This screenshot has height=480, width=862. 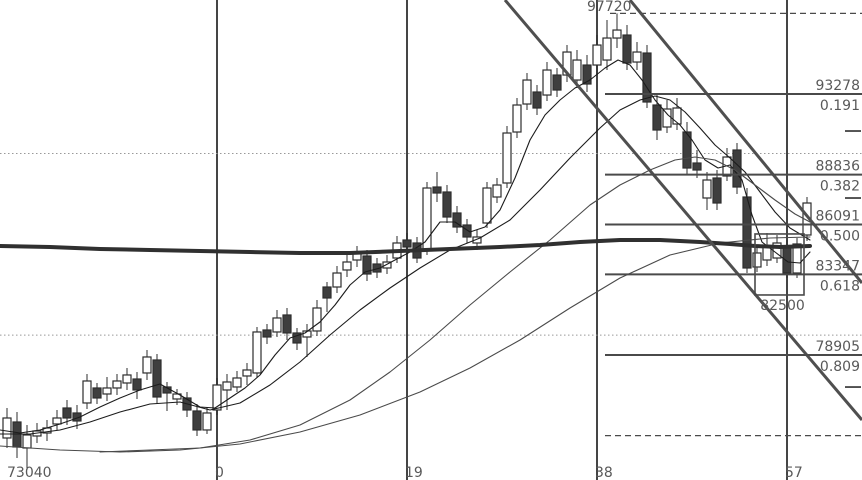 I want to click on box-price-label: 82500, so click(x=782, y=306).